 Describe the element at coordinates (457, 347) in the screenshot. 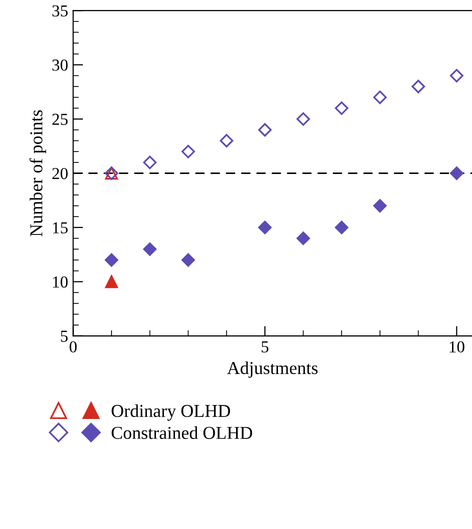

I see `x-tick-label: 10` at that location.